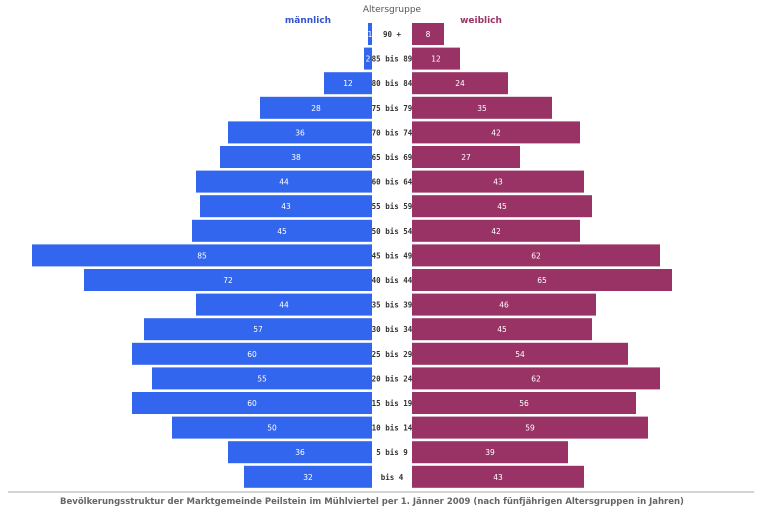  Describe the element at coordinates (392, 157) in the screenshot. I see `age-group-label: 65 bis 69` at that location.